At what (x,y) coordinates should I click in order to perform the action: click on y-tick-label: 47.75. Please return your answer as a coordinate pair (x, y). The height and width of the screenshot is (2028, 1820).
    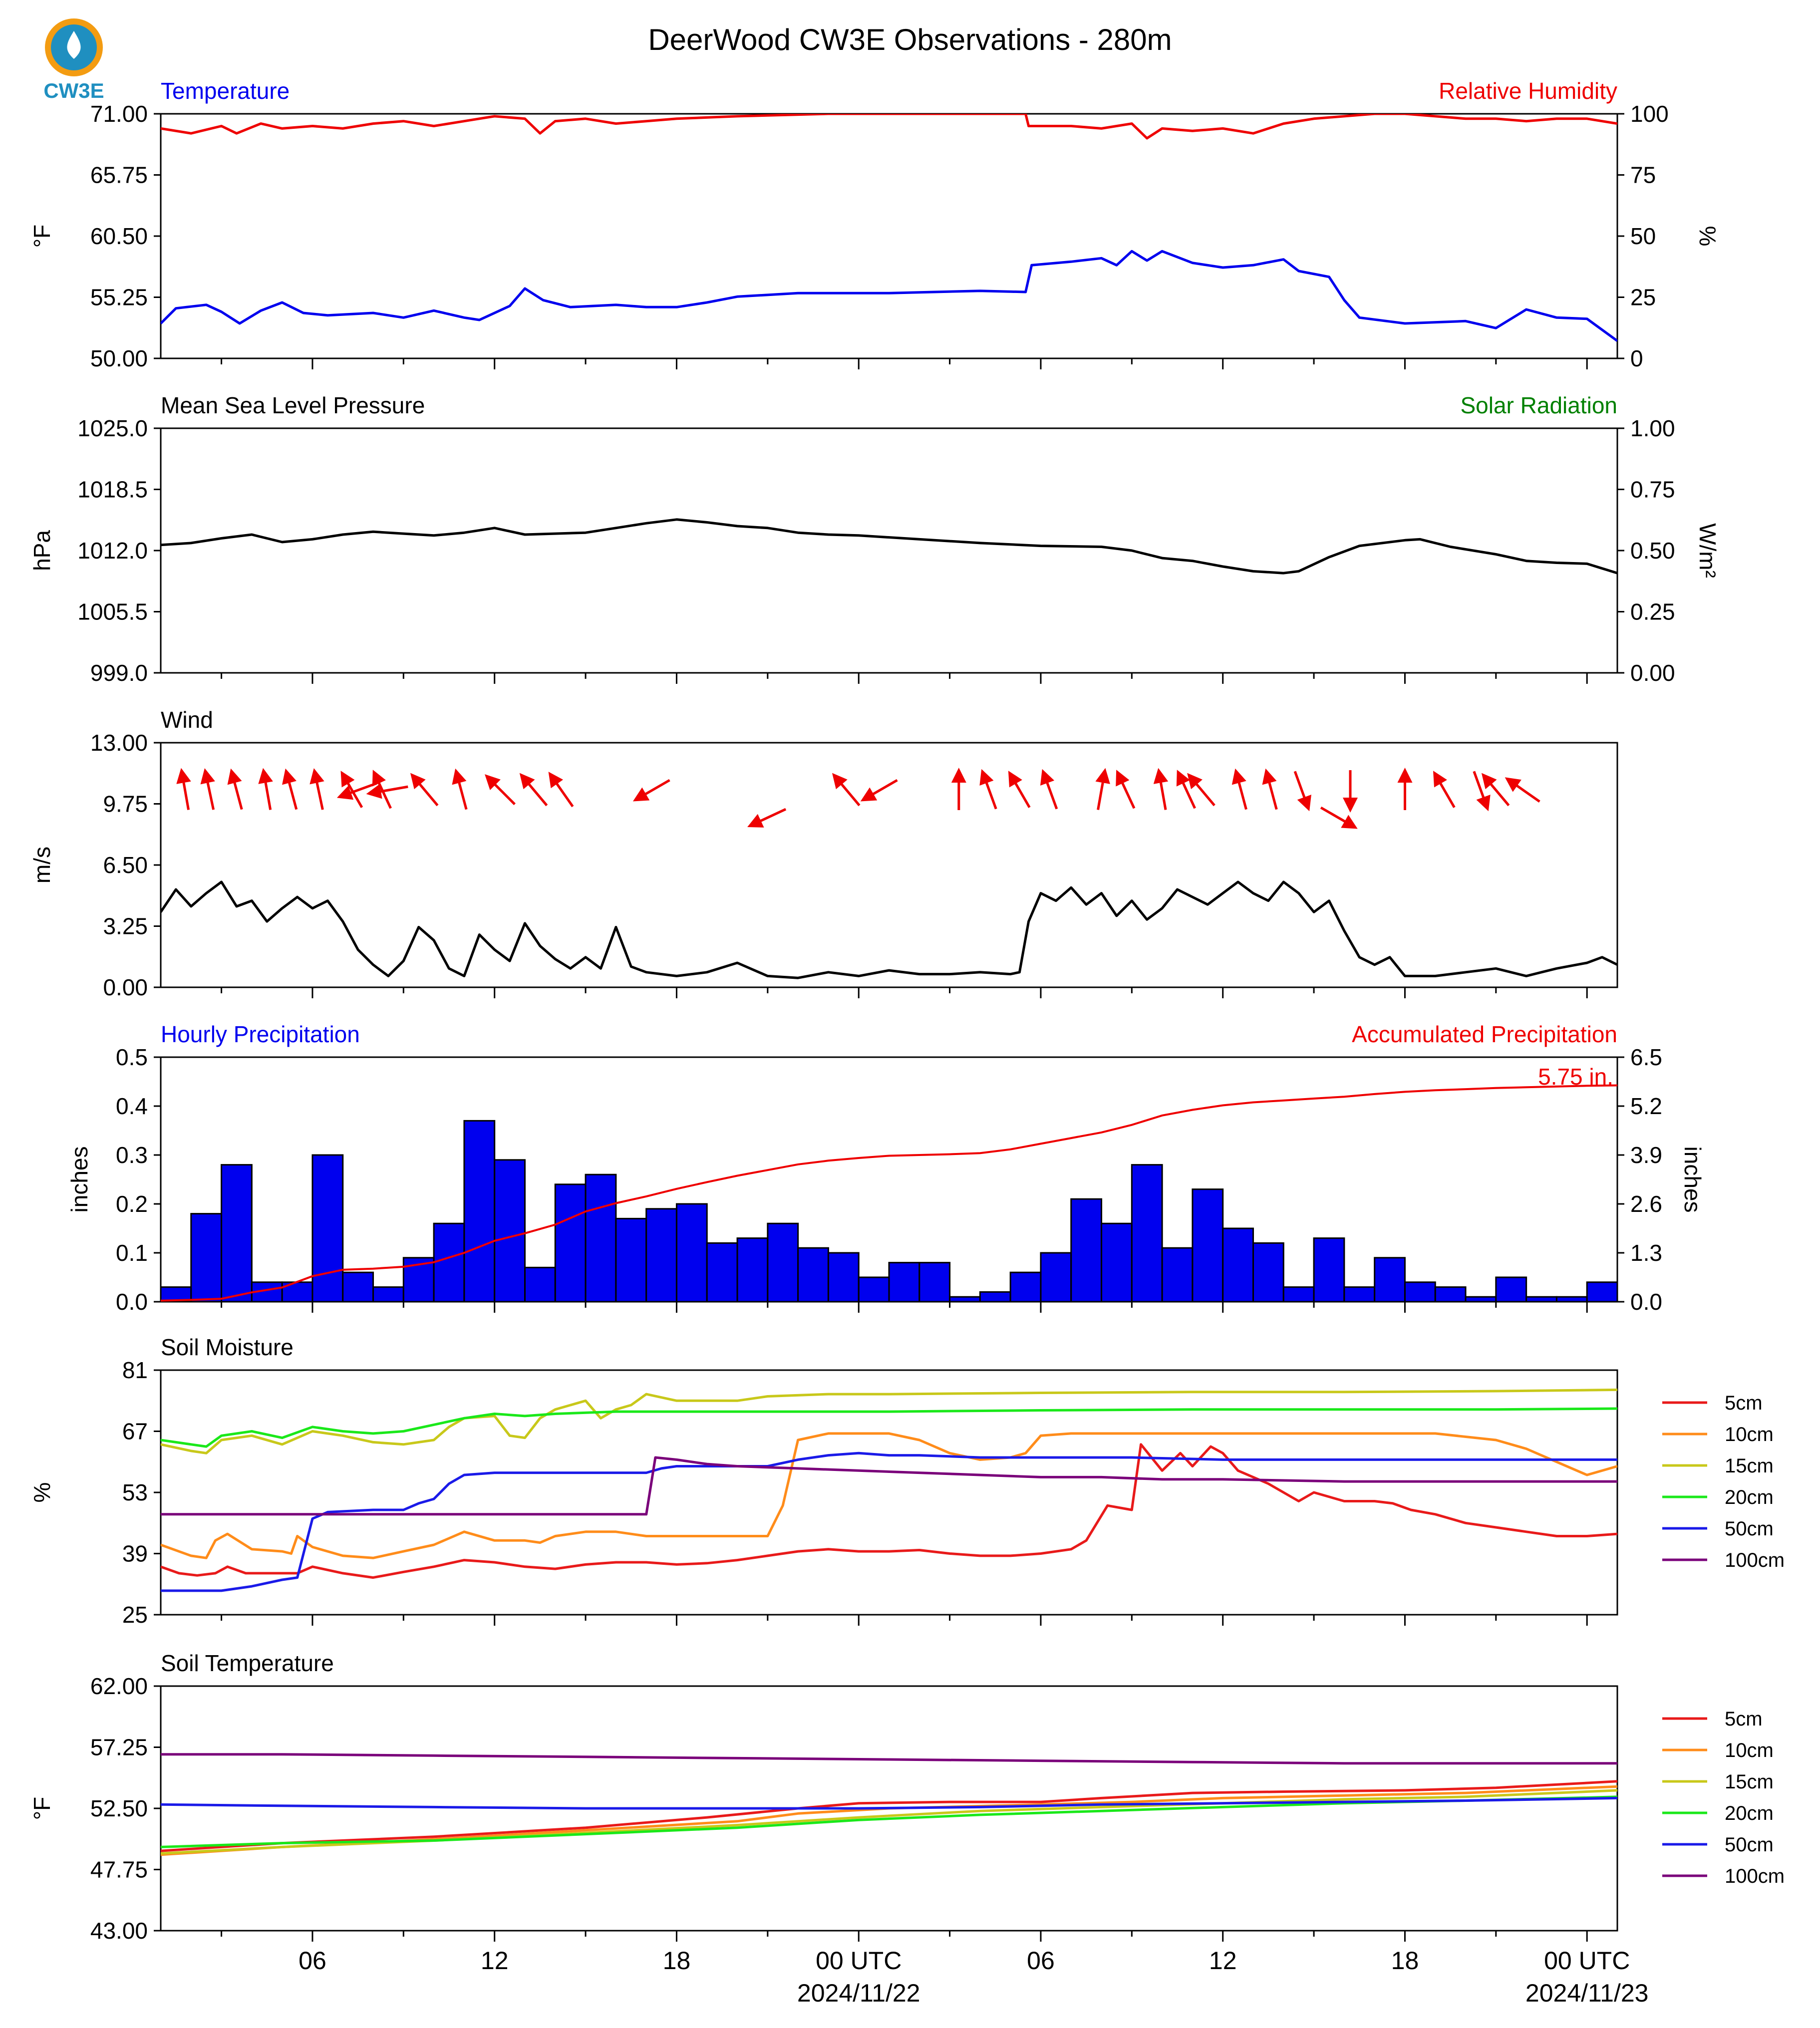
    Looking at the image, I should click on (119, 1870).